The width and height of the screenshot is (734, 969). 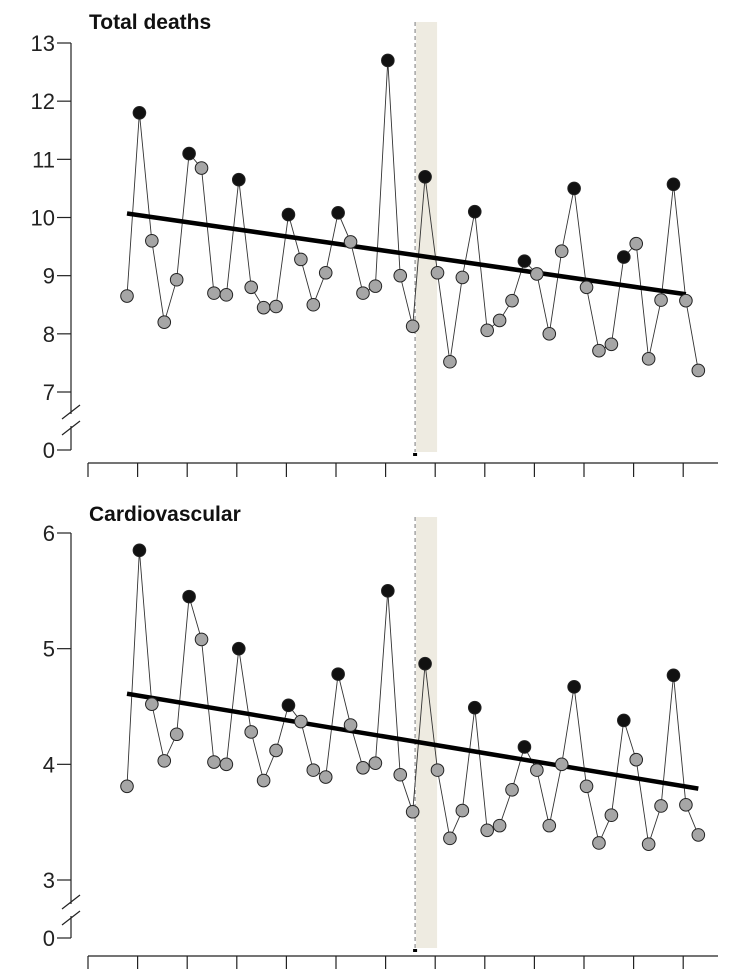 I want to click on y-tick-label: 13, so click(x=43, y=43).